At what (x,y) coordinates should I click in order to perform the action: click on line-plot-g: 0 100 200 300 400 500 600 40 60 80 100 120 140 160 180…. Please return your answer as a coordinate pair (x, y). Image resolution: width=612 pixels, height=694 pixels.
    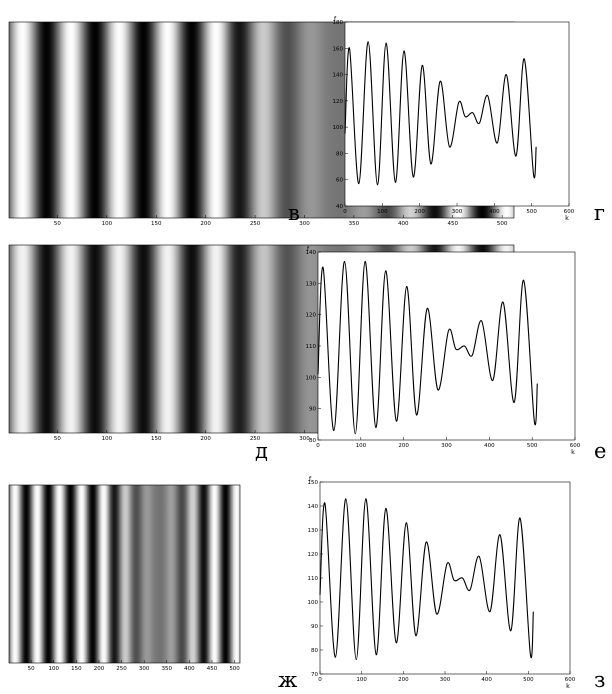
    Looking at the image, I should click on (454, 118).